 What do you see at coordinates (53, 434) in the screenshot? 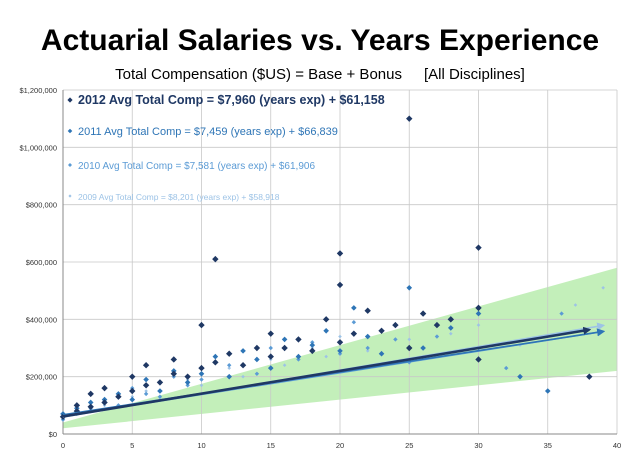
I see `y-tick-label: $0` at bounding box center [53, 434].